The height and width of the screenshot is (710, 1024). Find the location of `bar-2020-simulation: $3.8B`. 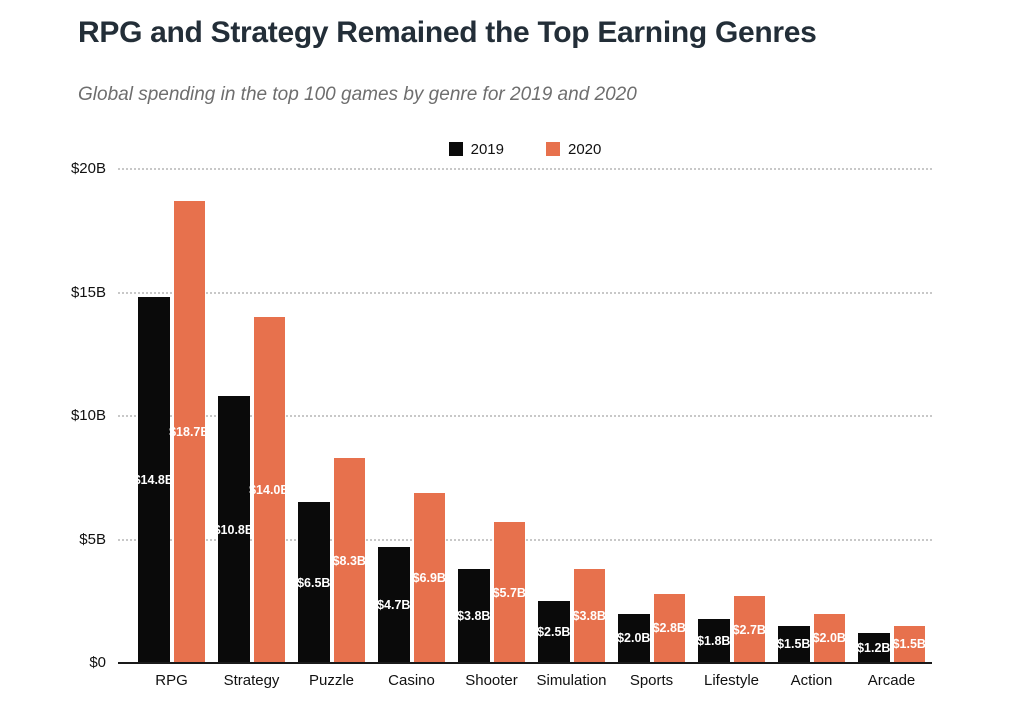

bar-2020-simulation: $3.8B is located at coordinates (589, 616).